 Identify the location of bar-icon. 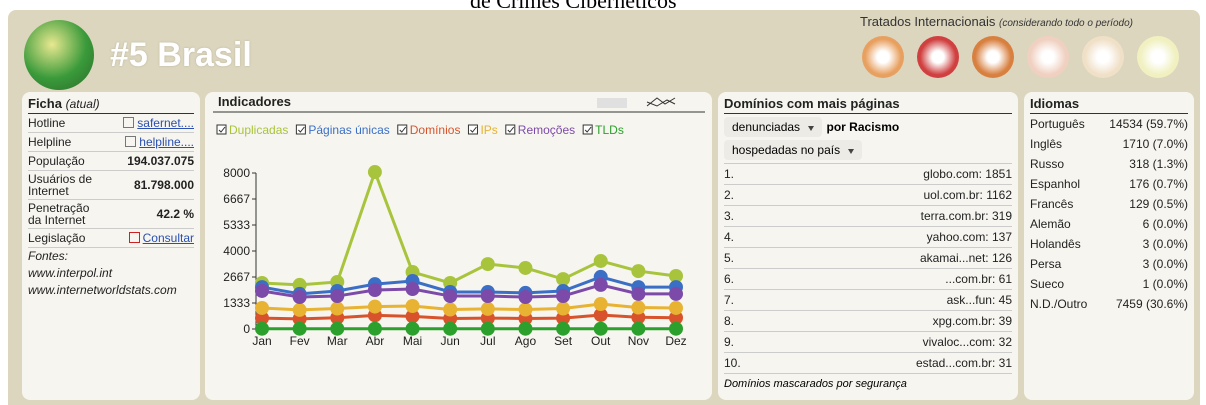
(612, 103).